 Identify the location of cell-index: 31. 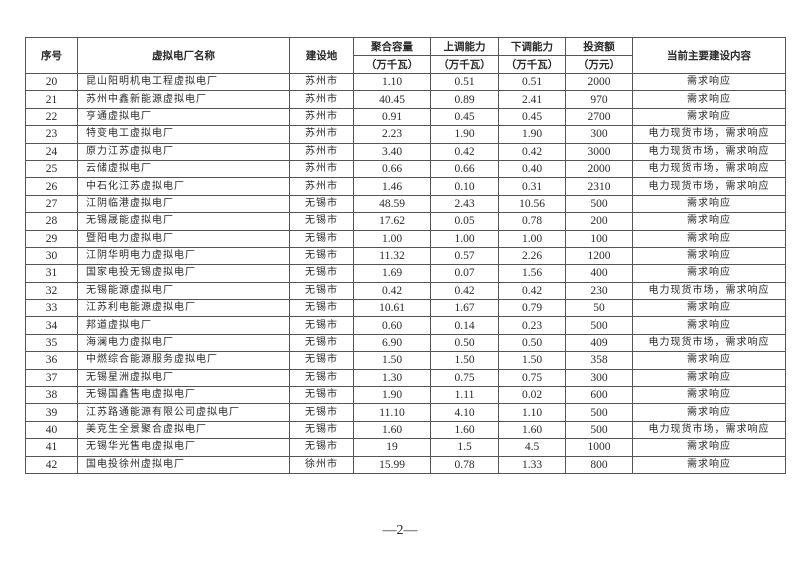
(51, 273).